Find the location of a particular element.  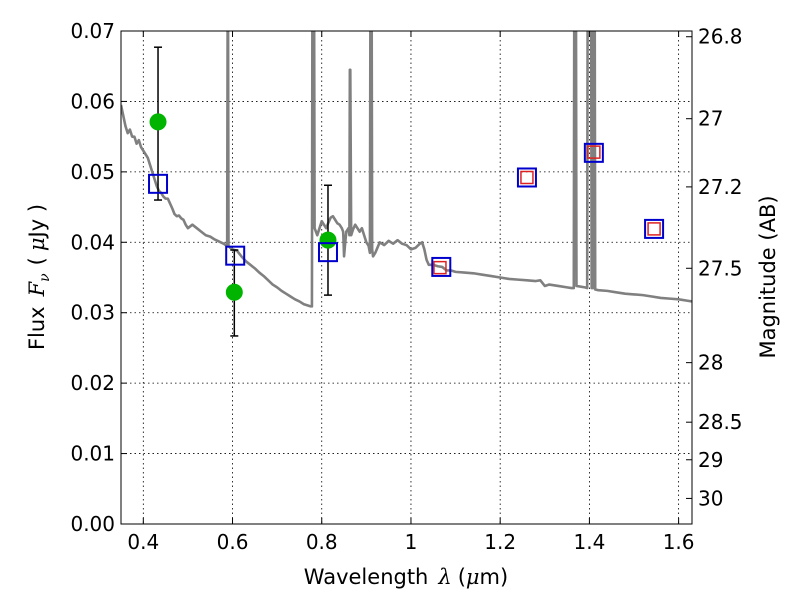

y2-tick-label: 27 is located at coordinates (710, 119).